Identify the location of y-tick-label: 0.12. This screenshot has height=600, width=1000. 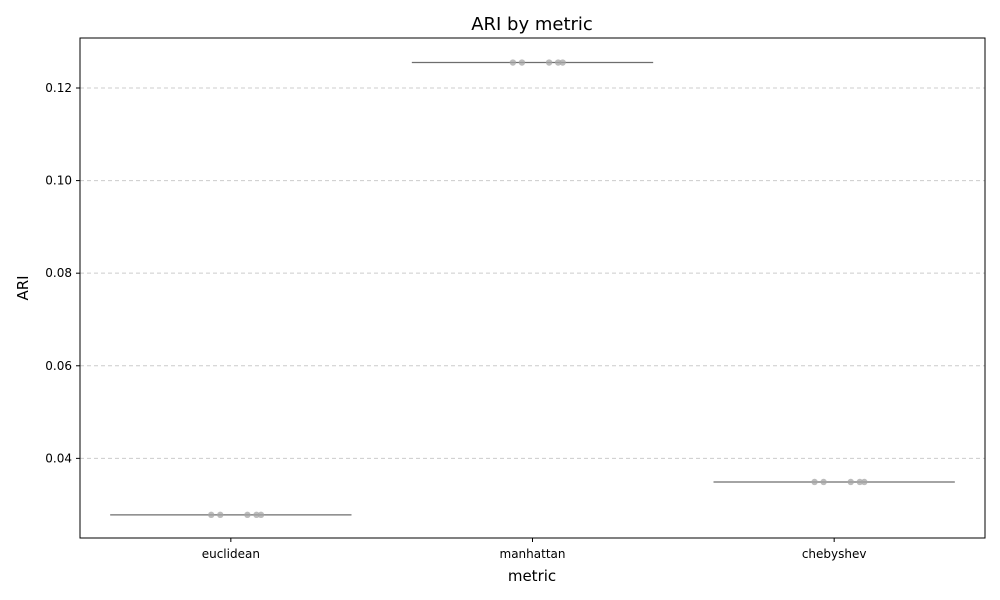
(58, 88).